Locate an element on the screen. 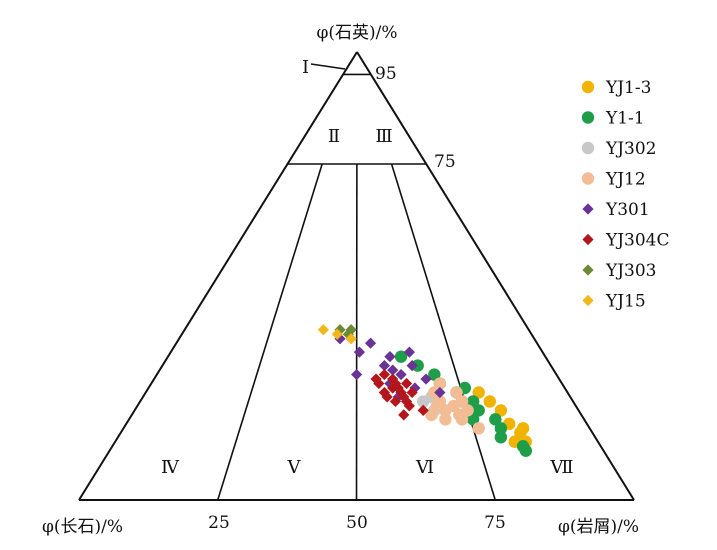  data-points is located at coordinates (425, 390).